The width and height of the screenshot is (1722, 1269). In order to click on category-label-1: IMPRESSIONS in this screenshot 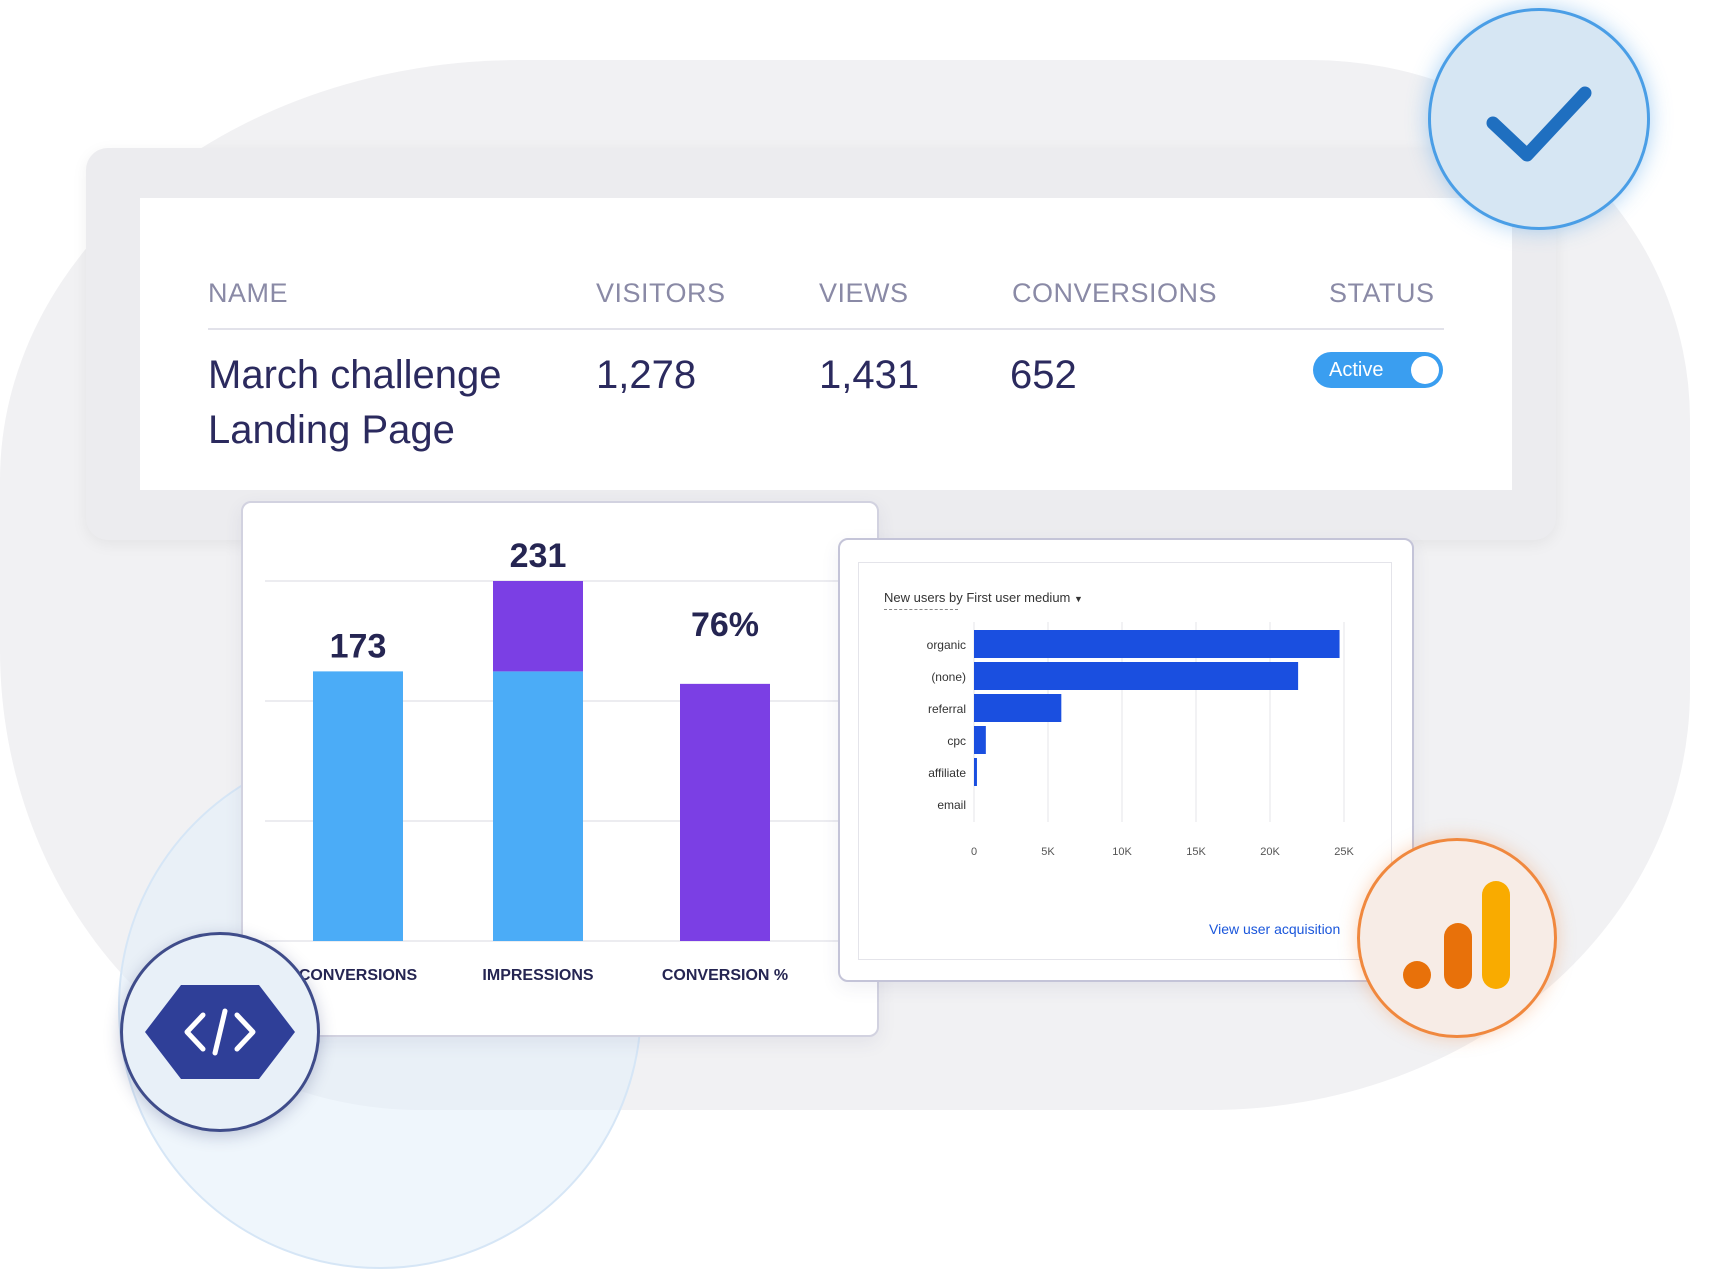, I will do `click(537, 975)`.